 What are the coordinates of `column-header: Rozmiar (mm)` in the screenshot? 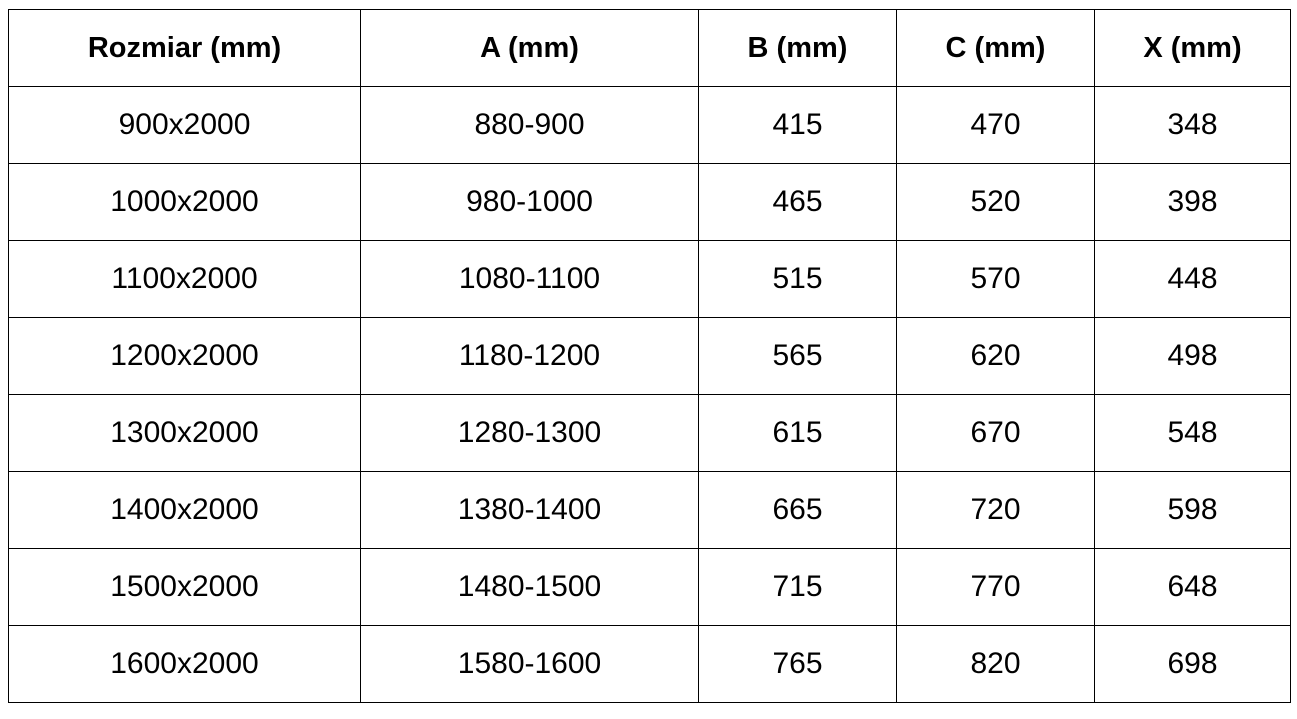 It's located at (184, 48).